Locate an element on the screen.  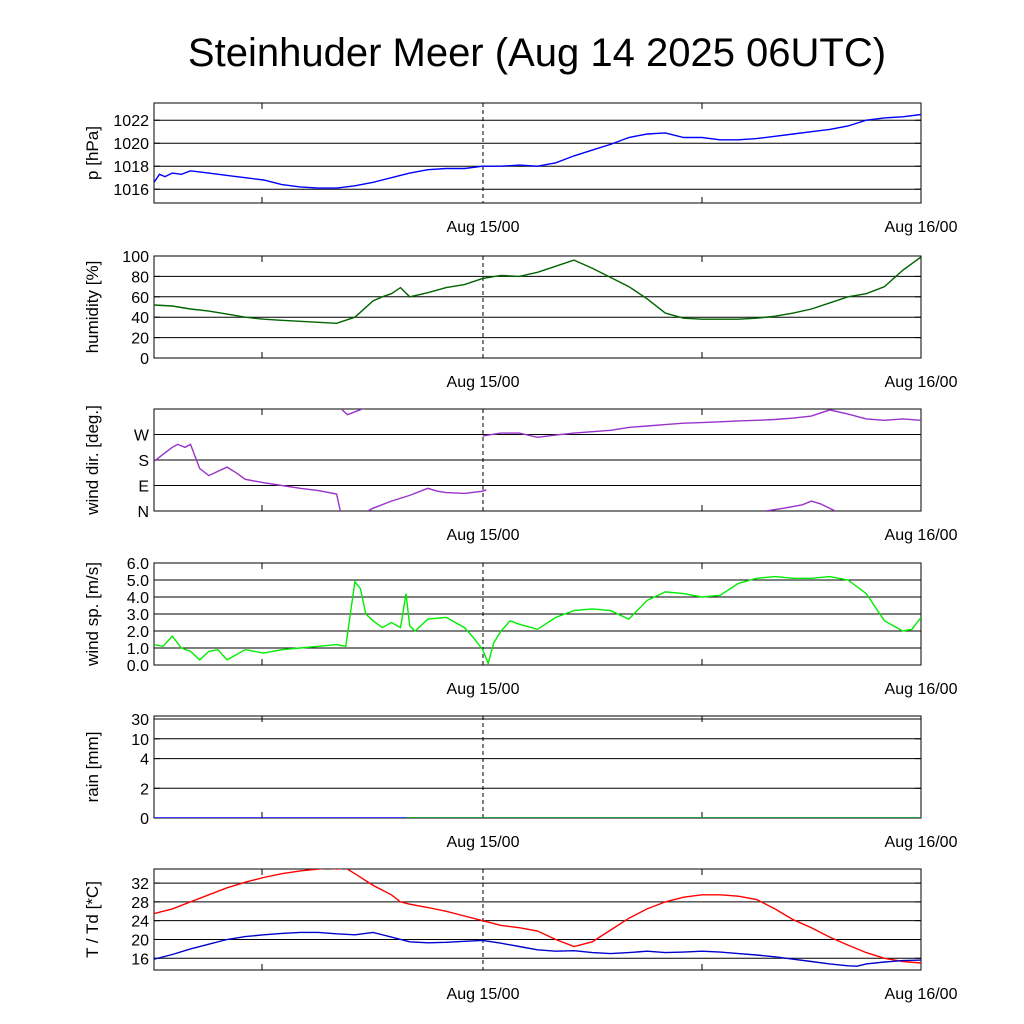
y-tick-label: 6.0 is located at coordinates (138, 564).